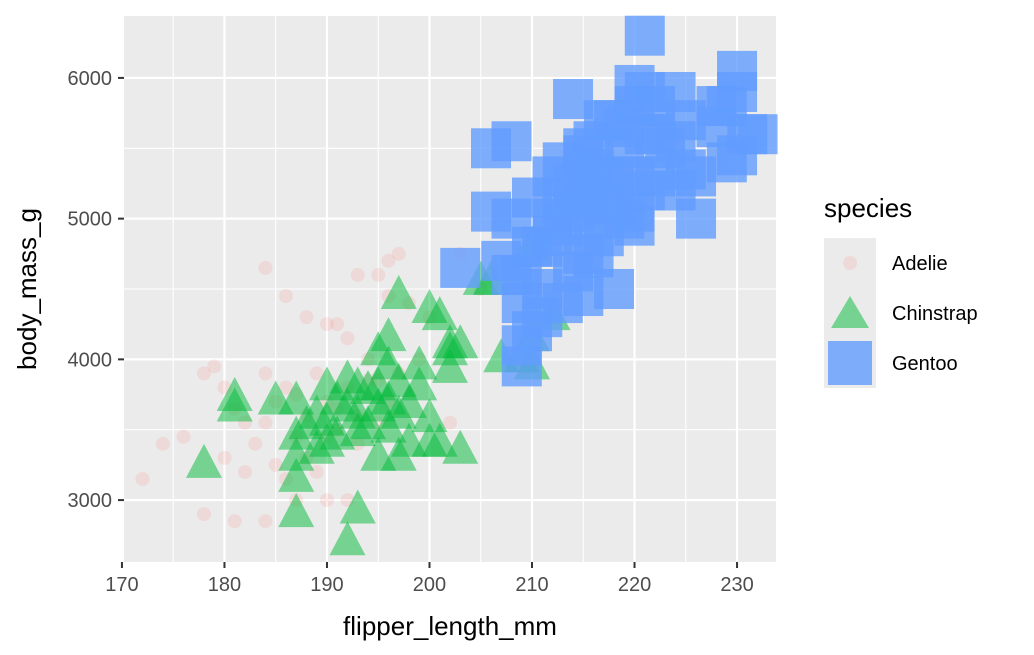 The image size is (1034, 655). I want to click on legend-key-background, so click(850, 263).